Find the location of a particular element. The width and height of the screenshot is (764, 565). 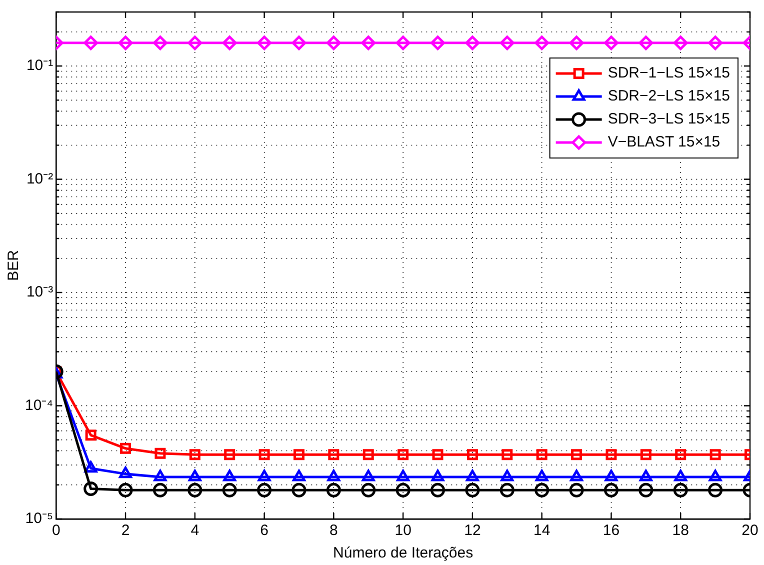

x-tick-label: 20 is located at coordinates (750, 531).